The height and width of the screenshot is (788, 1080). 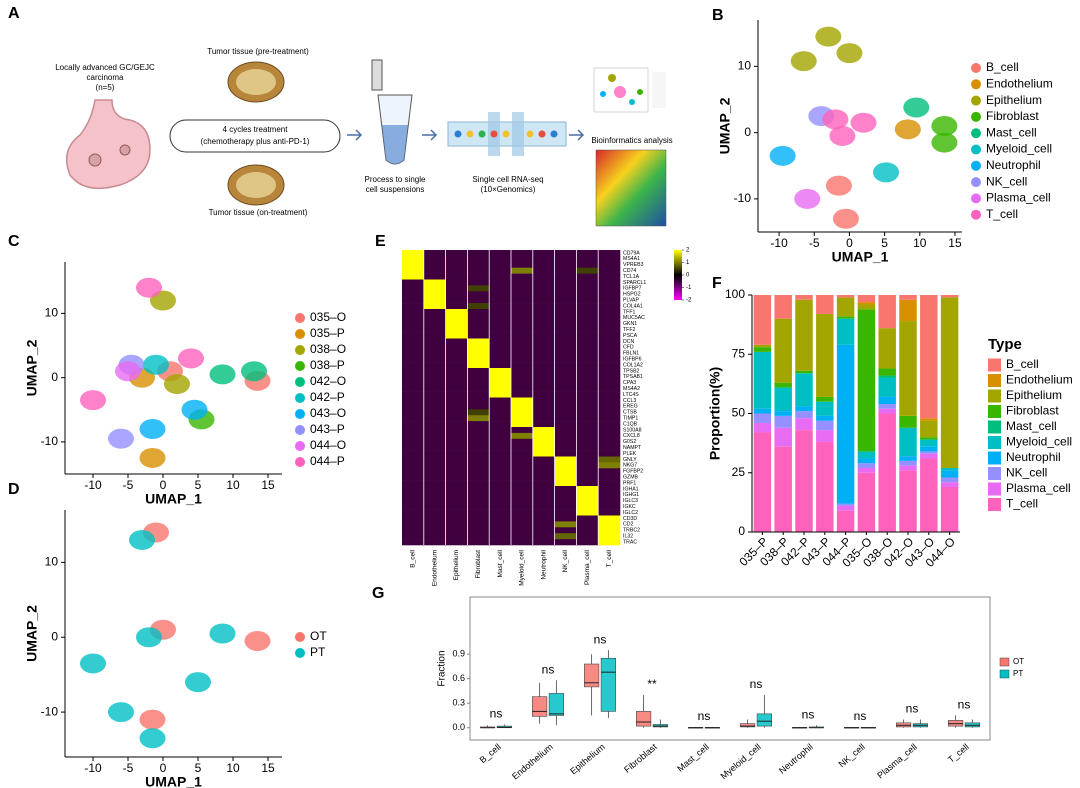 I want to click on gene-label: COL1A2, so click(x=633, y=365).